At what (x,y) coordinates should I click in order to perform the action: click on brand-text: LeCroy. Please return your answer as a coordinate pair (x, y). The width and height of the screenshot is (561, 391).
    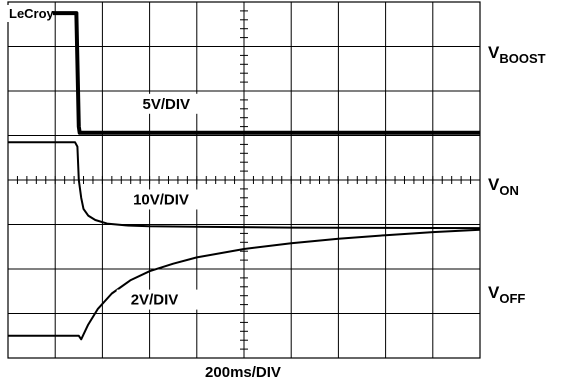
    Looking at the image, I should click on (32, 13).